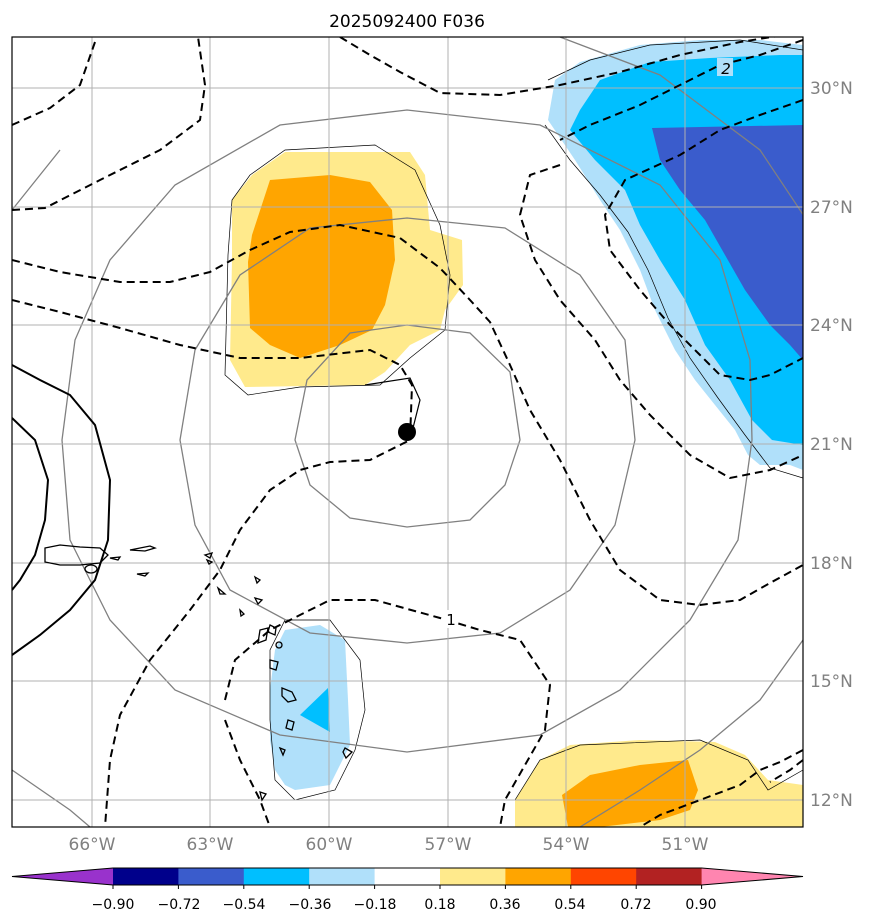 This screenshot has height=924, width=873. Describe the element at coordinates (92, 845) in the screenshot. I see `lon-label: 66°W` at that location.